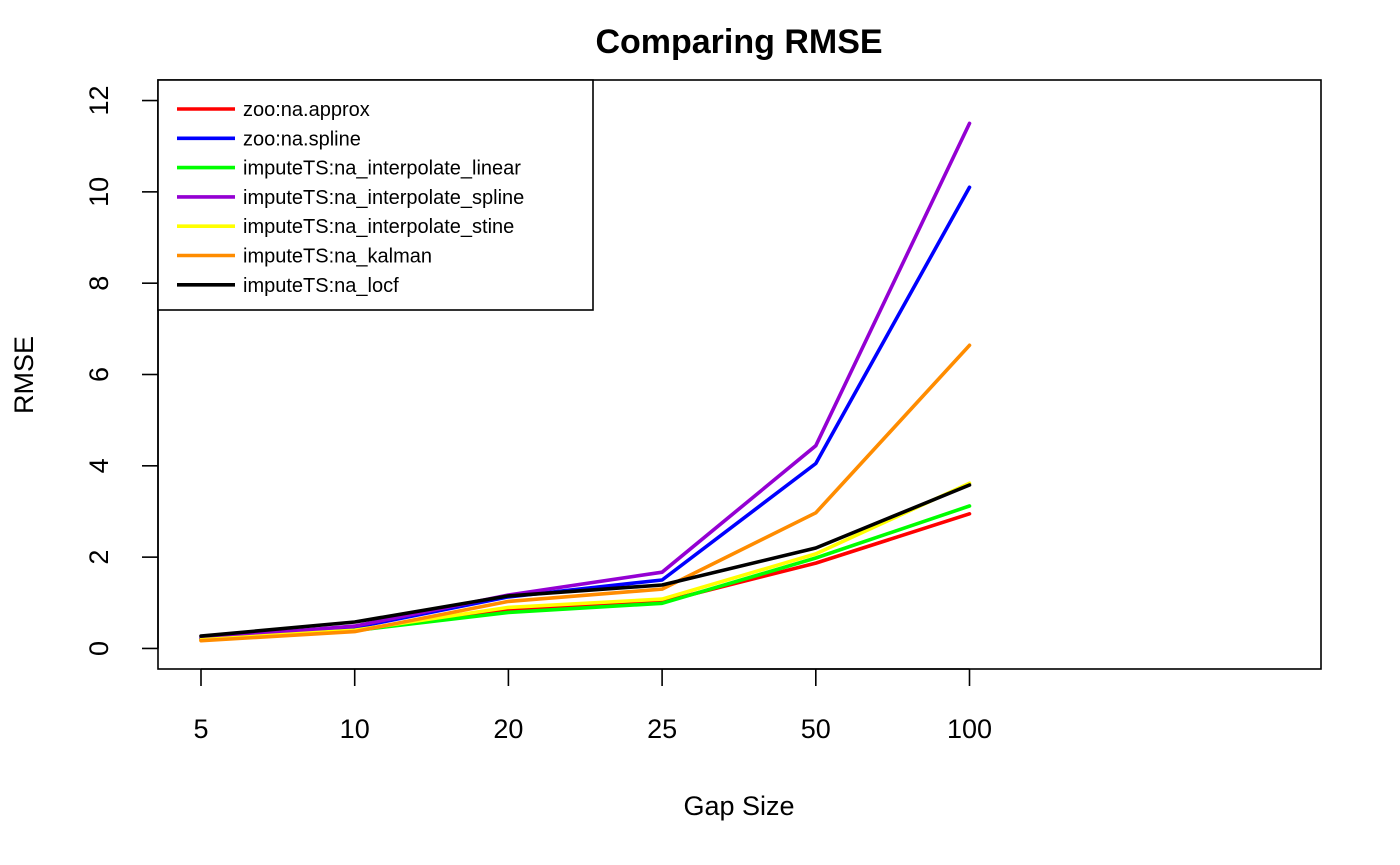 This screenshot has height=865, width=1400. I want to click on x-tick-label: 100, so click(969, 729).